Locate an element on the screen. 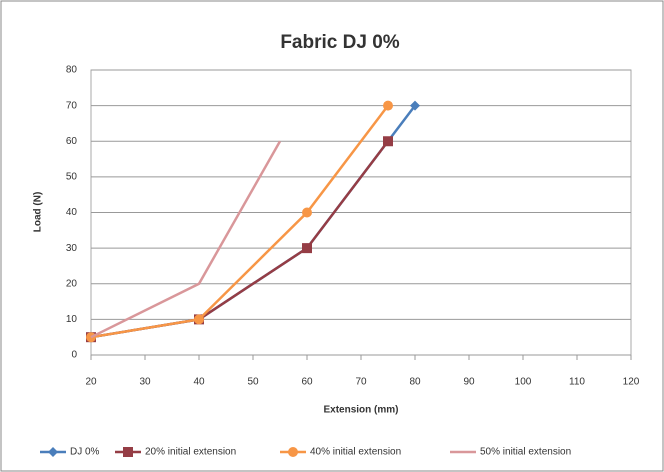 This screenshot has width=664, height=472. x-tick-label: 120 is located at coordinates (631, 382).